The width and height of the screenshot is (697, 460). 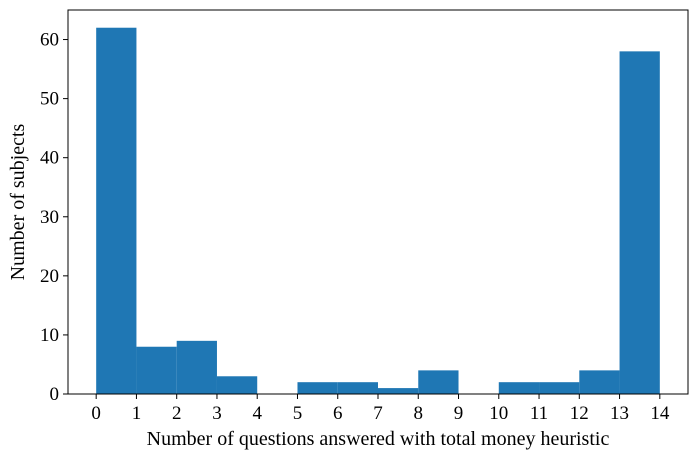 I want to click on x-axis-ticks: 0 1 2 3 4 5 6 7 8 9 10 11 12 13 14, so click(x=380, y=409).